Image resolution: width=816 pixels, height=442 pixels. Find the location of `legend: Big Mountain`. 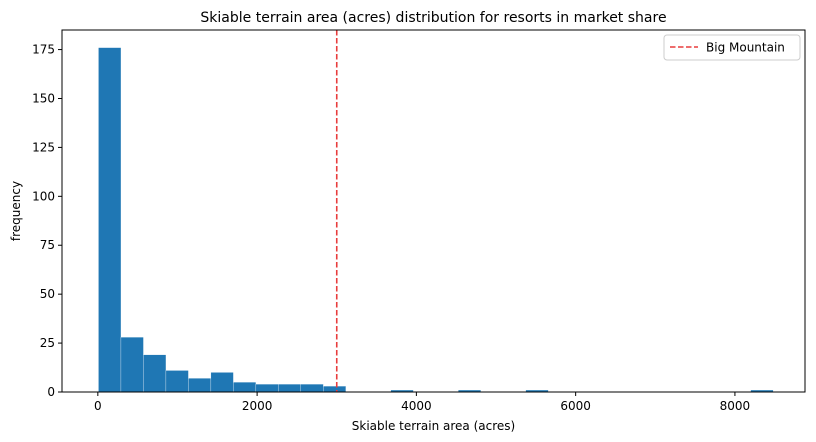

legend: Big Mountain is located at coordinates (732, 47).